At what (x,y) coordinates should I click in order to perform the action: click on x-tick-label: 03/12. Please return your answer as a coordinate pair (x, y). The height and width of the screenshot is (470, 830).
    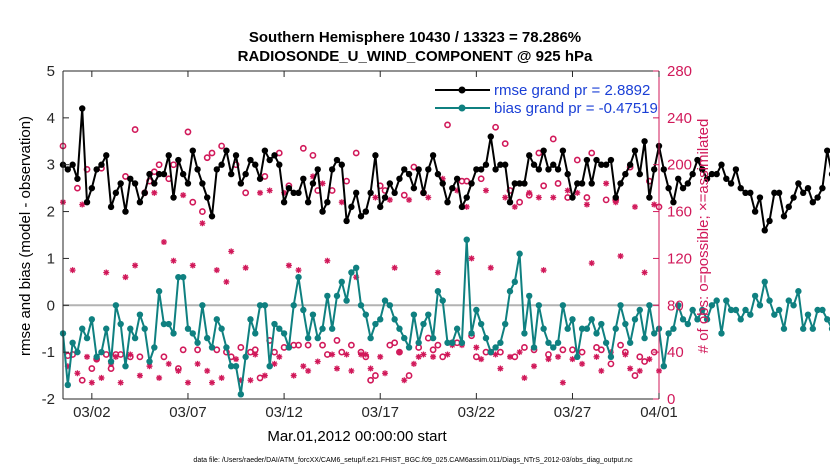
    Looking at the image, I should click on (284, 412).